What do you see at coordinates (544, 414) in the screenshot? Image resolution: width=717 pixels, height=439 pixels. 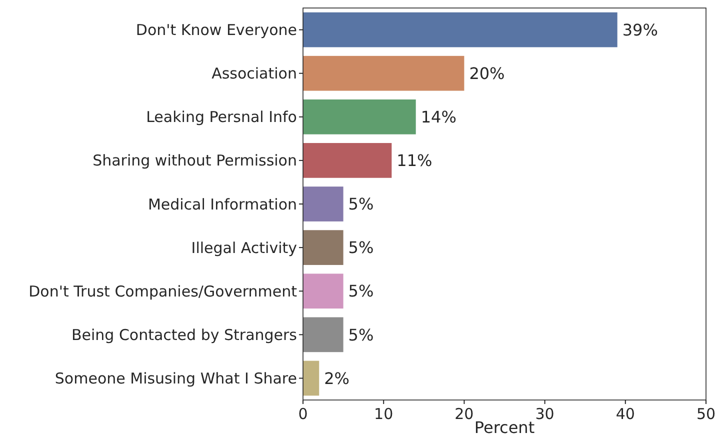 I see `x-tick-label: 30` at bounding box center [544, 414].